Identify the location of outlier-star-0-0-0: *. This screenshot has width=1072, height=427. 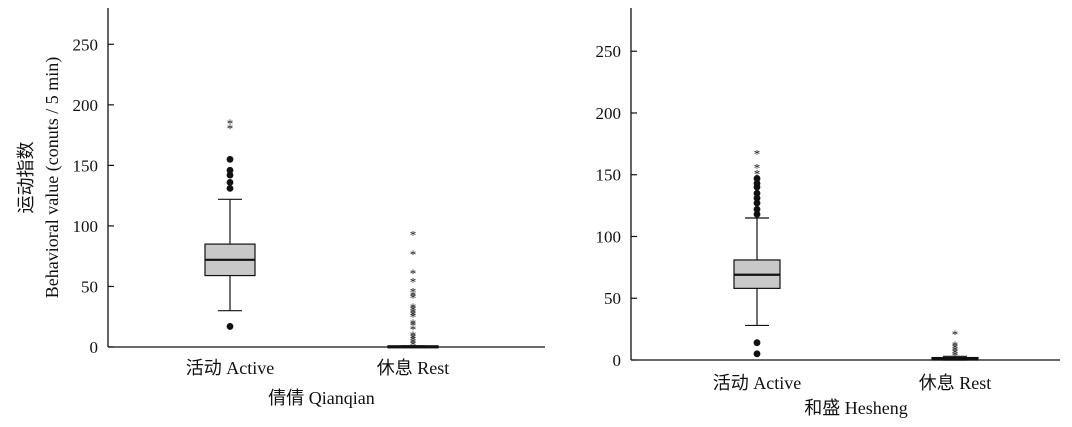
(230, 128).